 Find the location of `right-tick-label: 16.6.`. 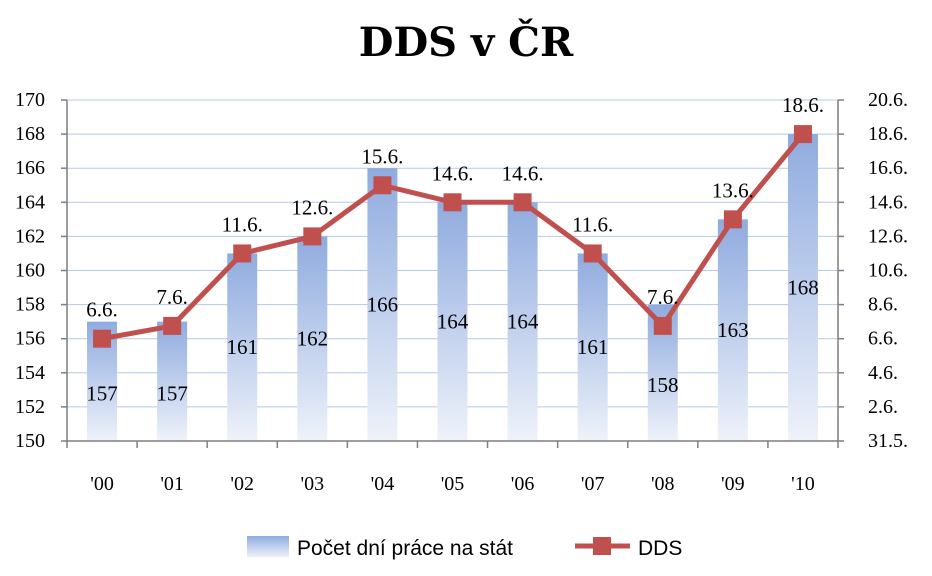

right-tick-label: 16.6. is located at coordinates (888, 168).